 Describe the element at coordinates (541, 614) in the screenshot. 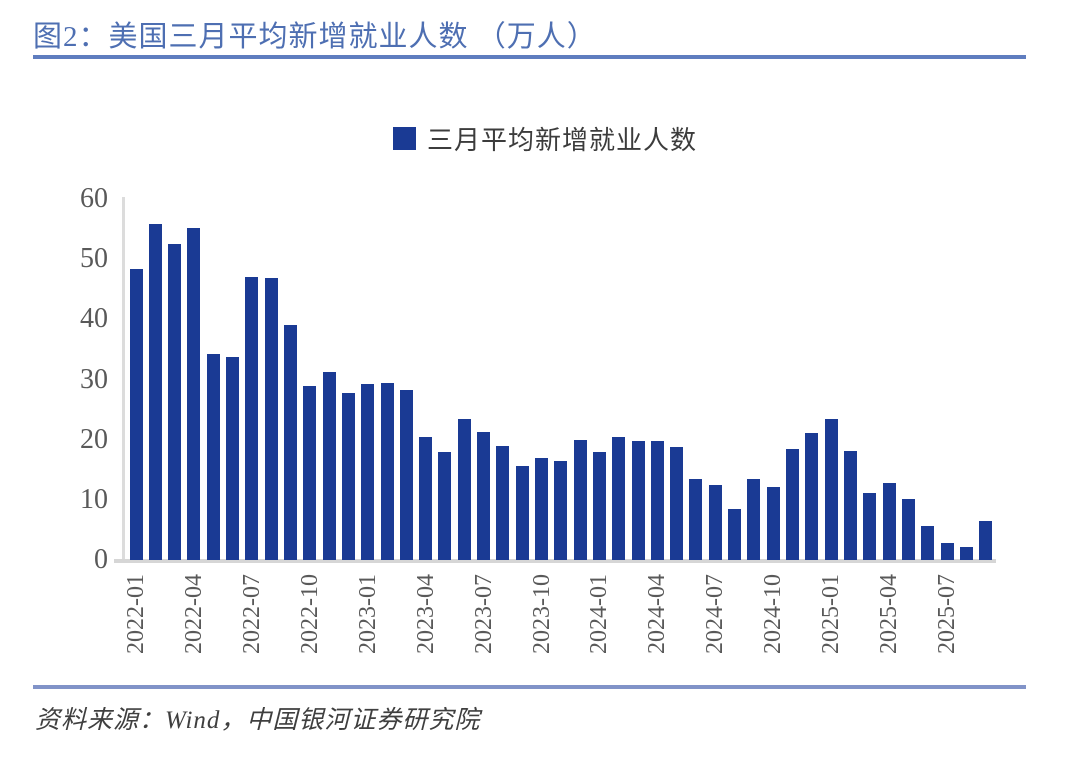

I see `x-tick-2023-10: 2023-10` at that location.